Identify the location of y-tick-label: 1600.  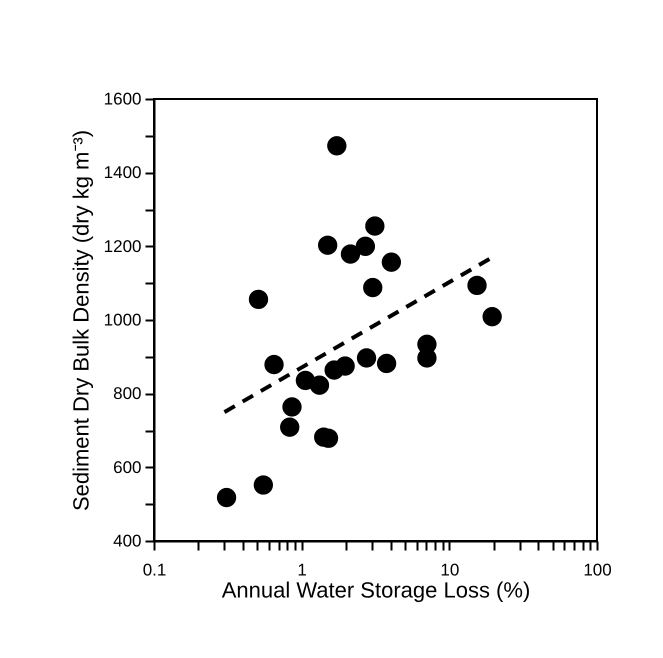
(123, 99).